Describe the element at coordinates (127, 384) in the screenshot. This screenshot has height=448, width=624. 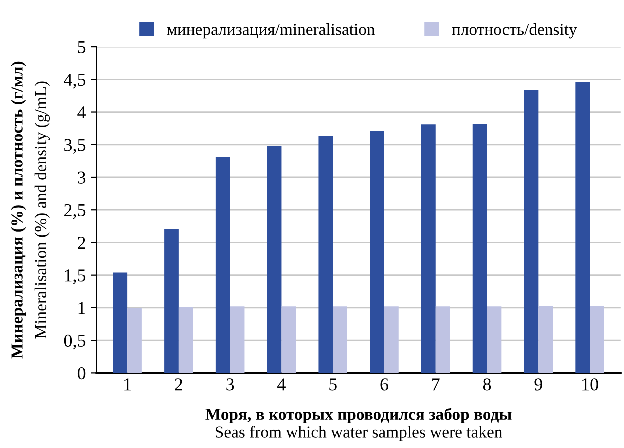
I see `x-tick-label: 1` at that location.